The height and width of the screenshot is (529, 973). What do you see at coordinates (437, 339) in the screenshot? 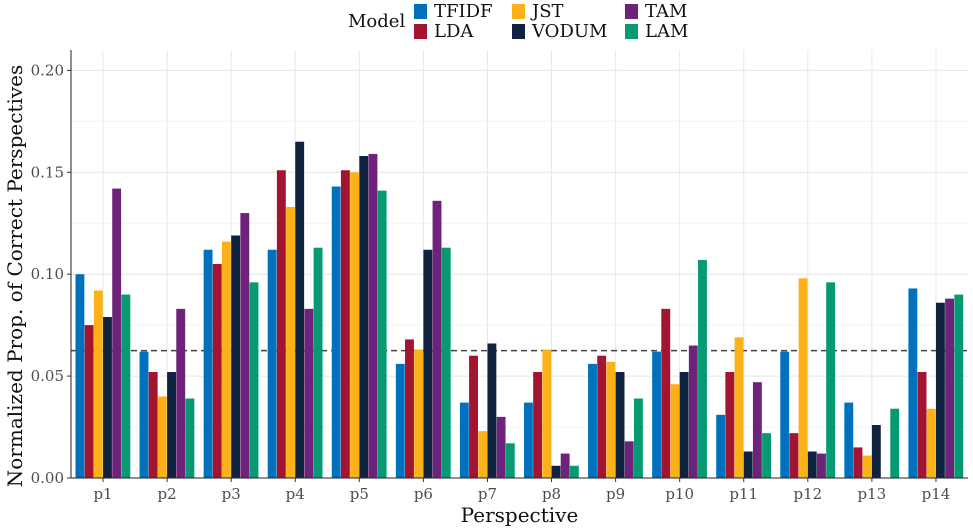
I see `bar-tam-p6` at bounding box center [437, 339].